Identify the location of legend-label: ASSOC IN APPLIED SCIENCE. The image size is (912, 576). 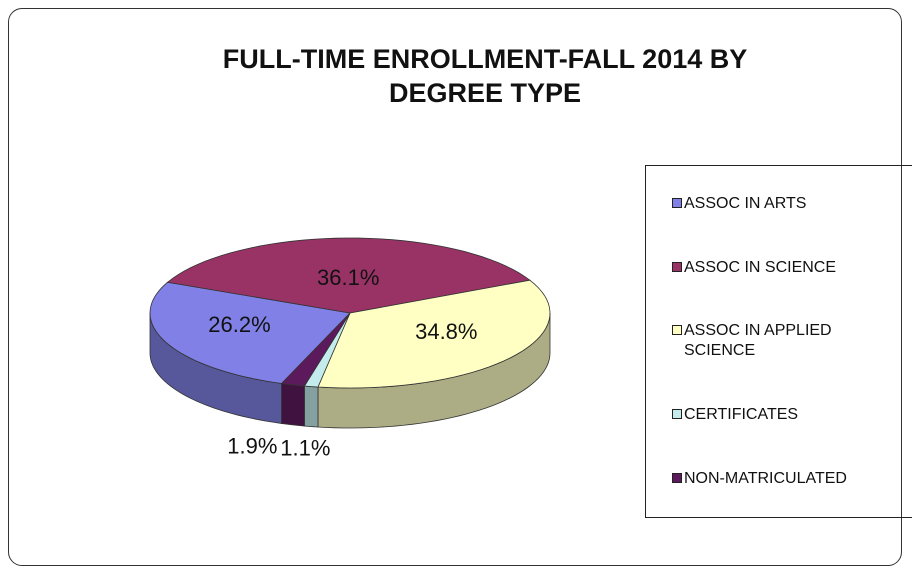
(758, 341).